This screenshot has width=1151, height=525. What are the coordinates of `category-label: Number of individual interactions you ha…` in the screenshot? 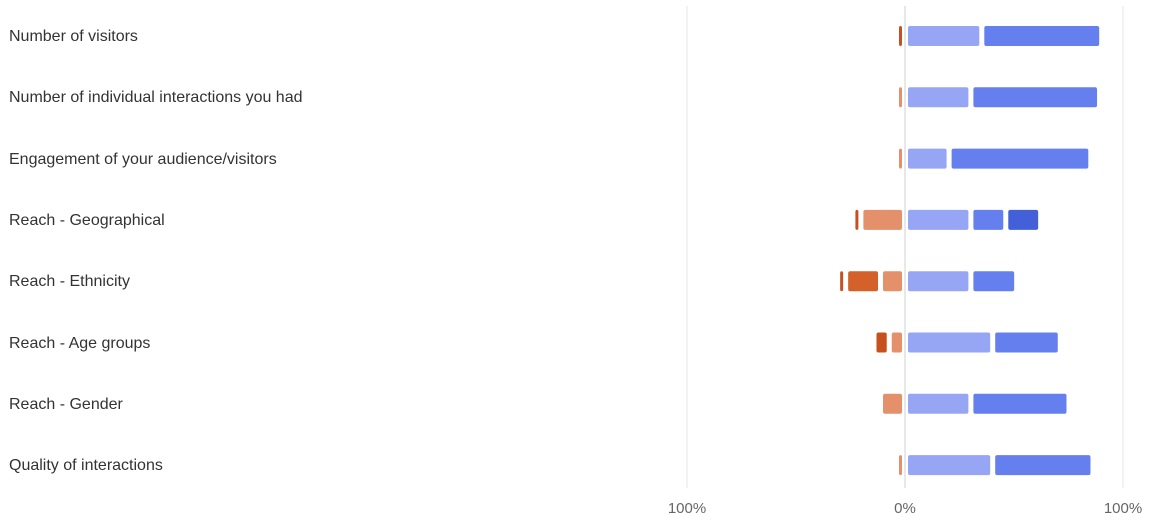 It's located at (156, 98).